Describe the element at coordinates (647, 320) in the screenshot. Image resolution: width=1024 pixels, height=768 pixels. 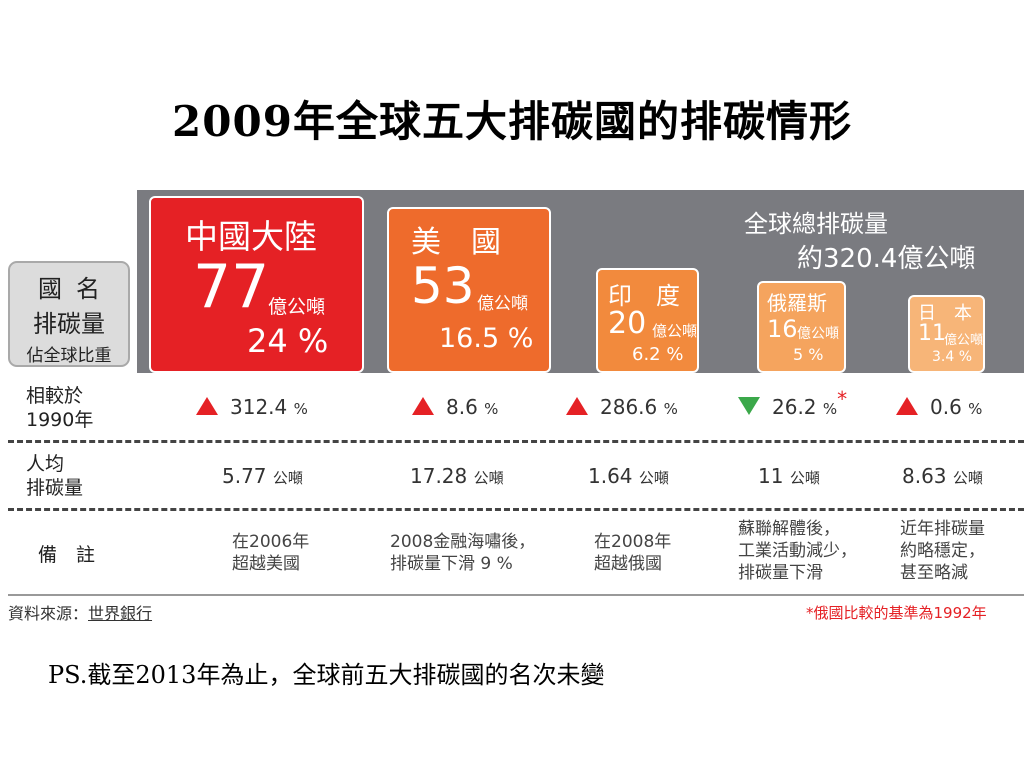
I see `country-card-india: 印 度 20 億公噸 6.2 %` at that location.